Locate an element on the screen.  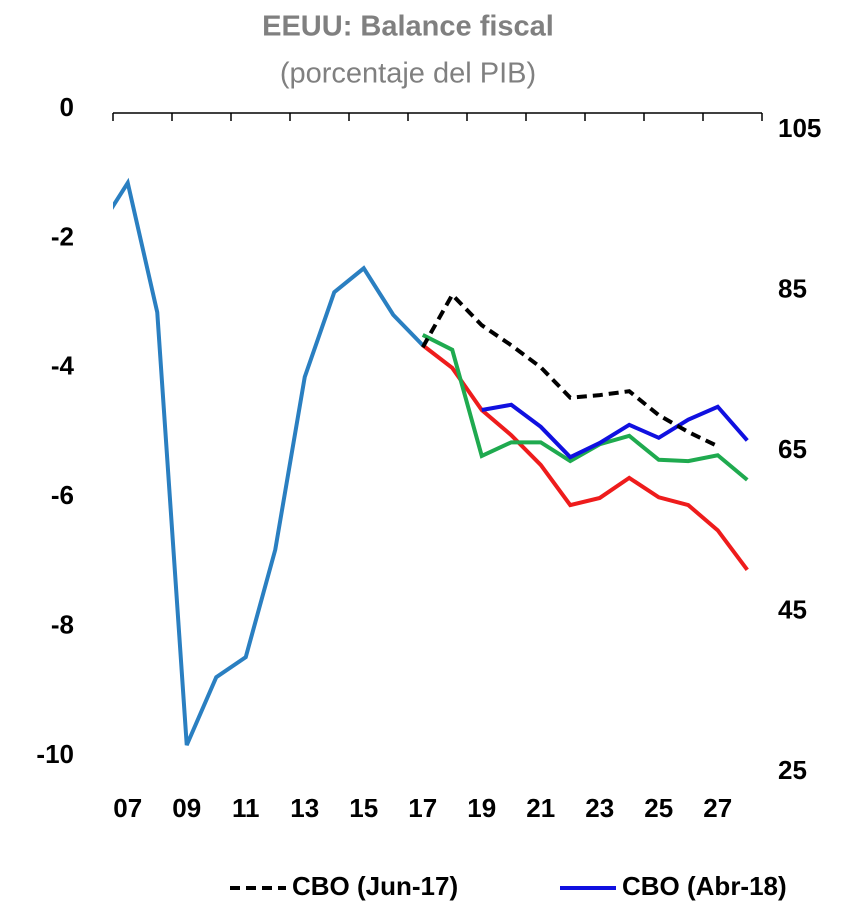
legend-label: CBO (Jun-17) is located at coordinates (375, 886).